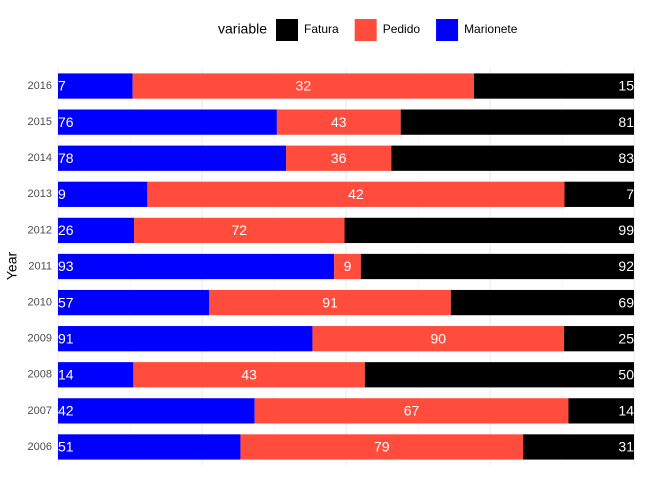 The height and width of the screenshot is (480, 672). Describe the element at coordinates (66, 158) in the screenshot. I see `data-label: 78` at that location.